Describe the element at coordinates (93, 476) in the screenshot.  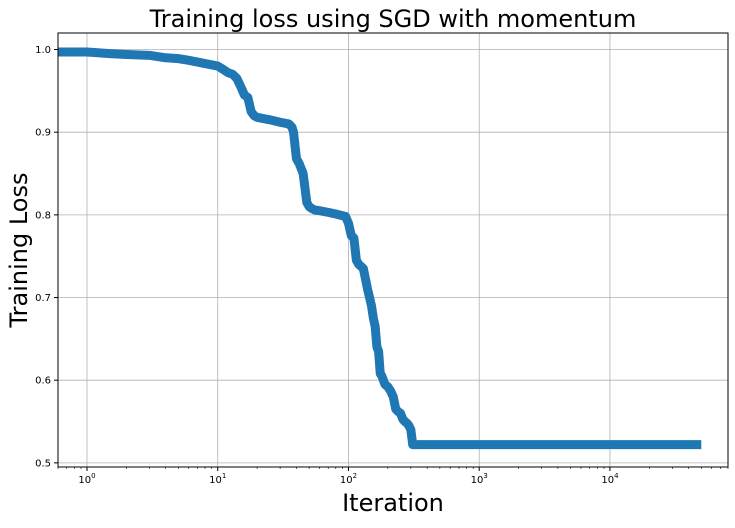
I see `x-tick-exp: 0` at that location.